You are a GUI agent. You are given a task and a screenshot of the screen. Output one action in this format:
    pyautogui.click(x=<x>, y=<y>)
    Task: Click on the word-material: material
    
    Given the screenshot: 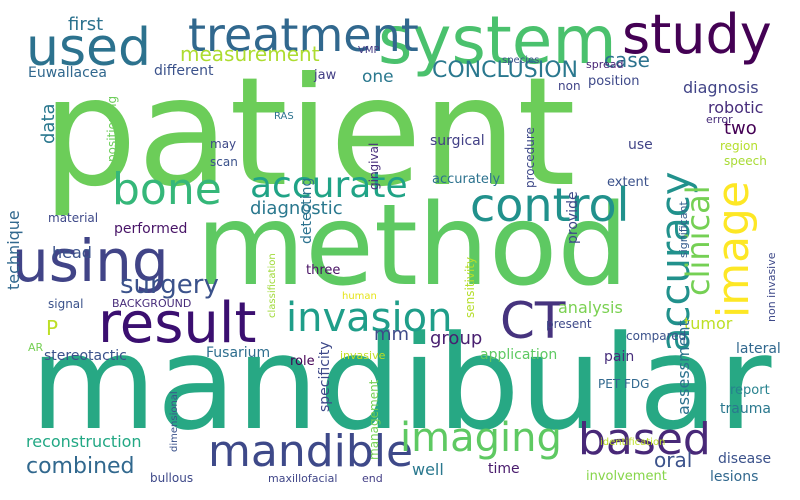 What is the action you would take?
    pyautogui.click(x=73, y=218)
    